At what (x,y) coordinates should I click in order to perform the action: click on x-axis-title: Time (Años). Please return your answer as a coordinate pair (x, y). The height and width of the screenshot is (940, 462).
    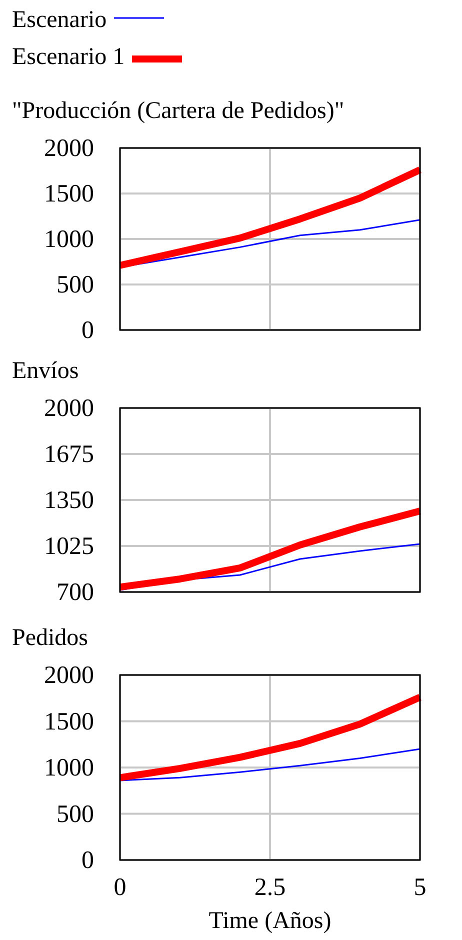
    Looking at the image, I should click on (270, 921).